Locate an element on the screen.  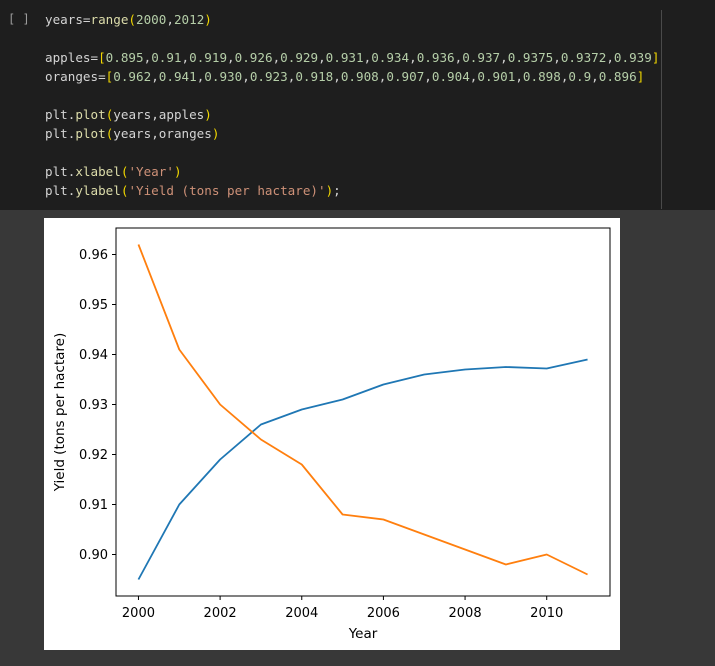
code-token: 0.898 is located at coordinates (541, 76).